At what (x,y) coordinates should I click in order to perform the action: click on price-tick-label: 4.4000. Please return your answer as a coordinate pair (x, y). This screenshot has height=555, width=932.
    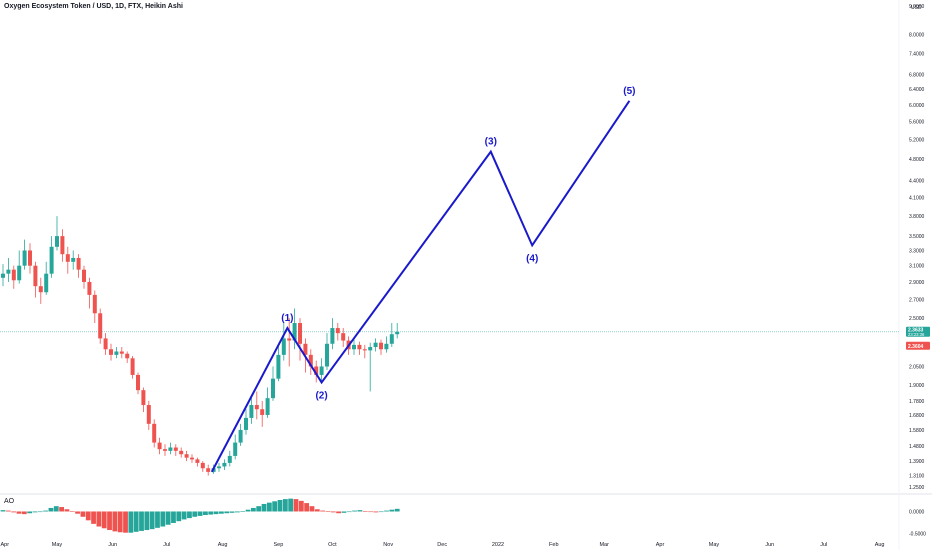
    Looking at the image, I should click on (917, 181).